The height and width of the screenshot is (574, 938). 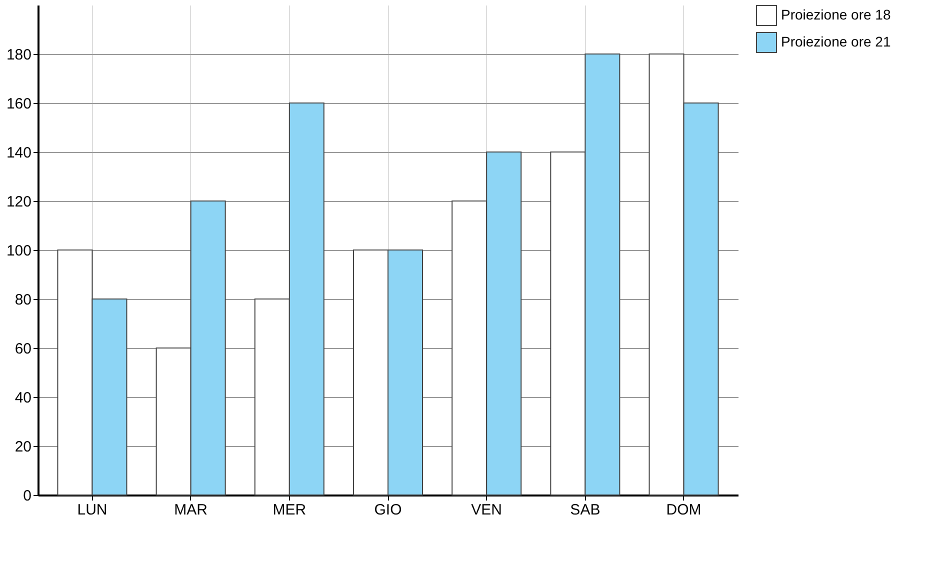 What do you see at coordinates (388, 510) in the screenshot?
I see `x-tick-label: GIO` at bounding box center [388, 510].